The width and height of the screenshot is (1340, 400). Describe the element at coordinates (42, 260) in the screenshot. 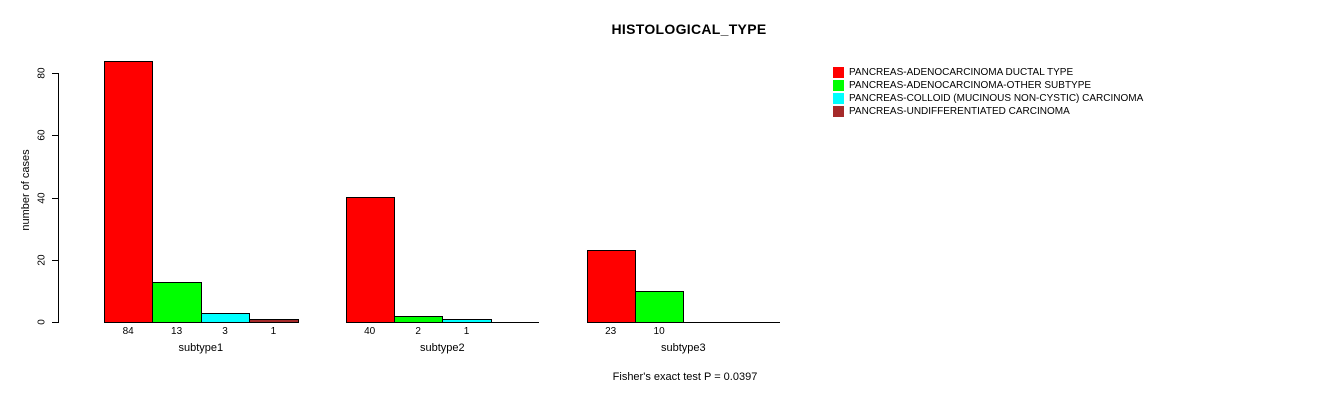

I see `y-tick-label: 20` at that location.